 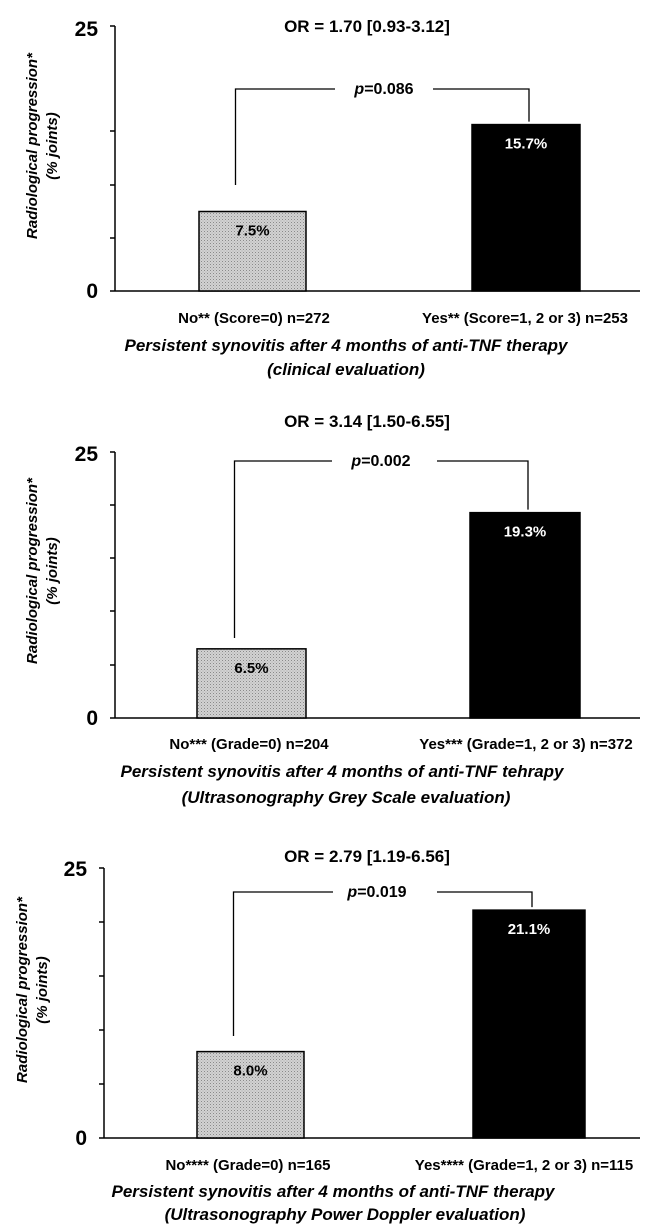 What do you see at coordinates (249, 744) in the screenshot?
I see `x-category-label: No*** (Grade=0) n=204` at bounding box center [249, 744].